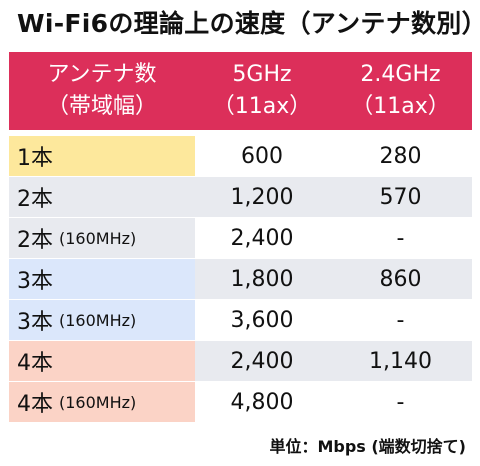 The image size is (480, 466). I want to click on table-row: 4本 2,400 1,140, so click(240, 361).